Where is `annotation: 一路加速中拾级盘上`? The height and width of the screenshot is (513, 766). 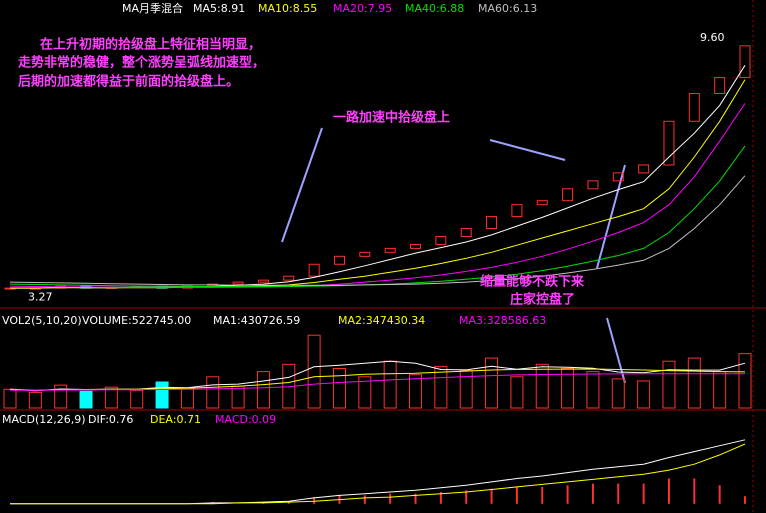
annotation: 一路加速中拾级盘上 is located at coordinates (391, 118).